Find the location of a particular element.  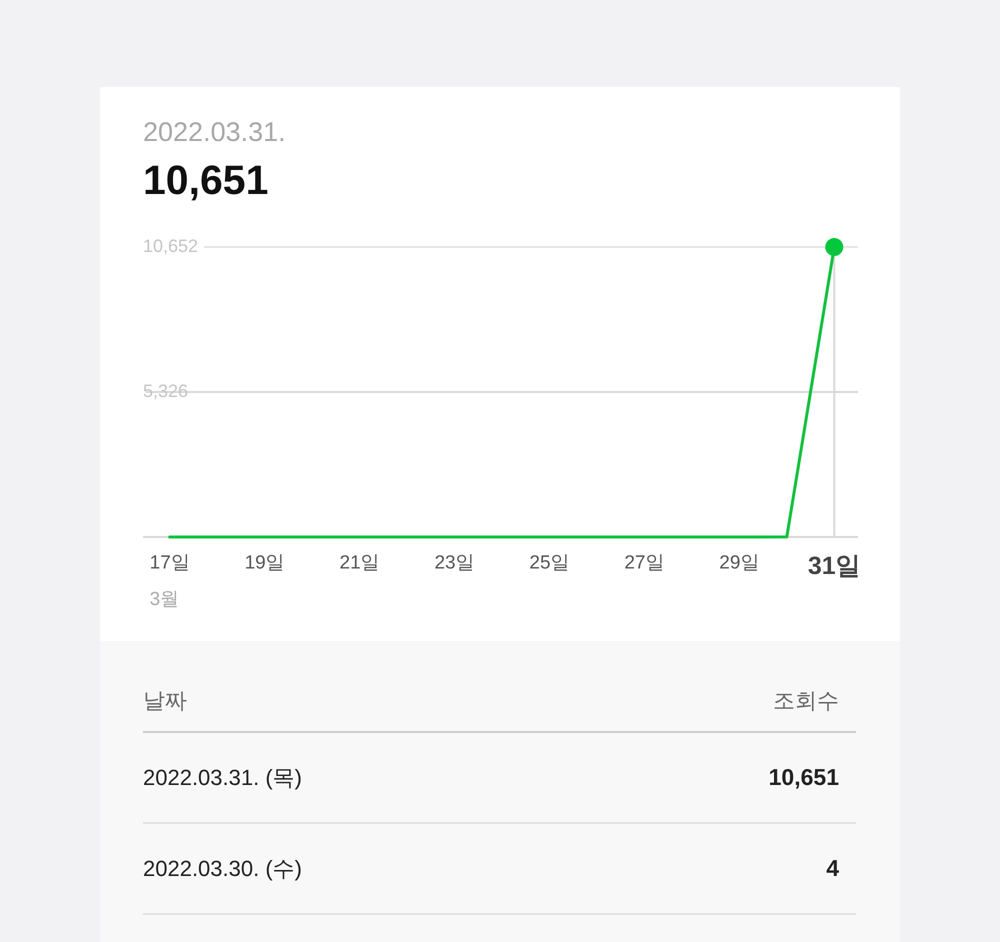

text: 2022.03.31. (목) is located at coordinates (222, 778).